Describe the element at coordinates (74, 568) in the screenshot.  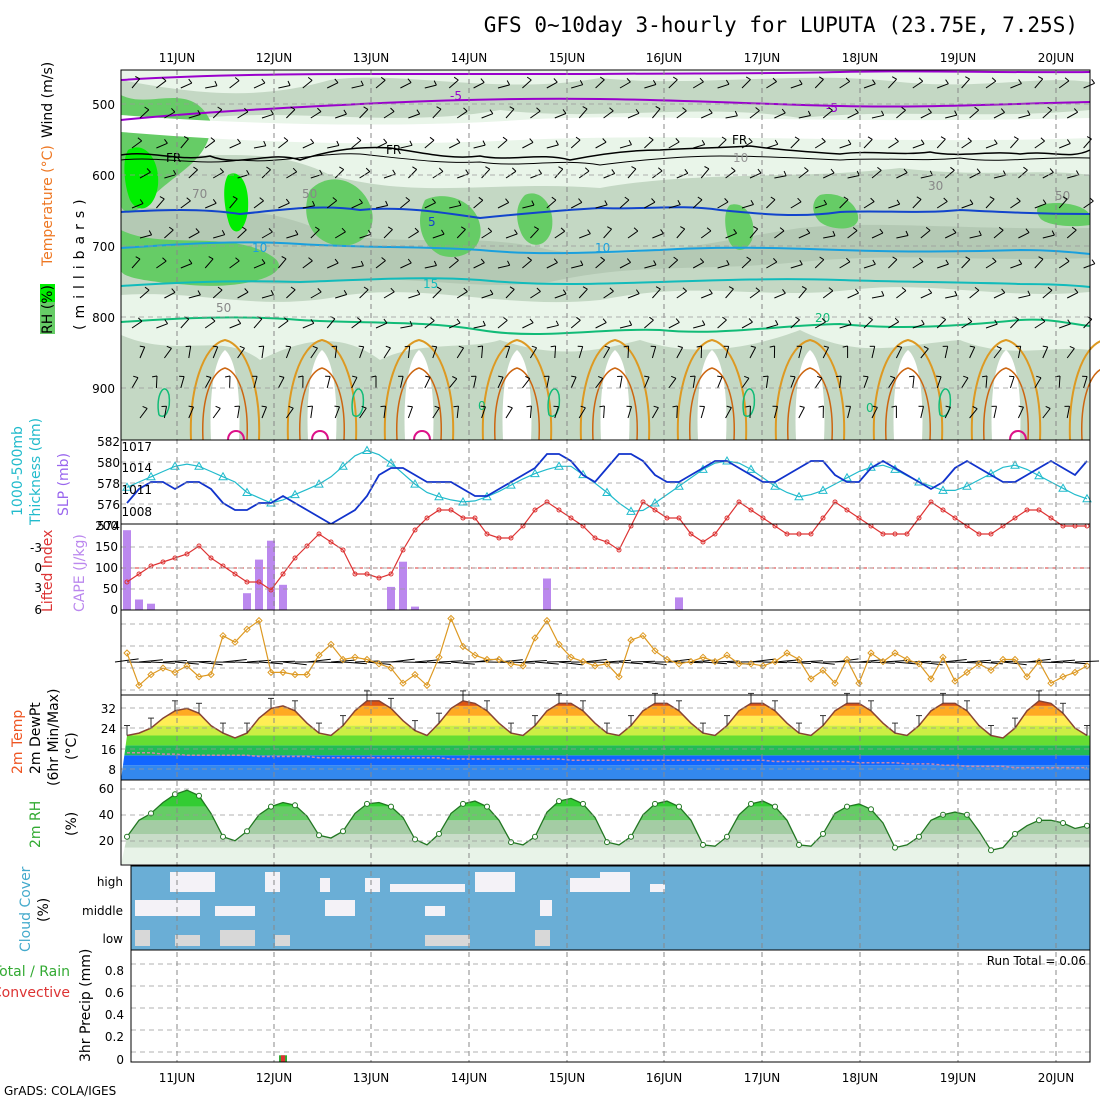
I see `cape-ticks: -3 0 3 6 200 150 100 50 0` at that location.